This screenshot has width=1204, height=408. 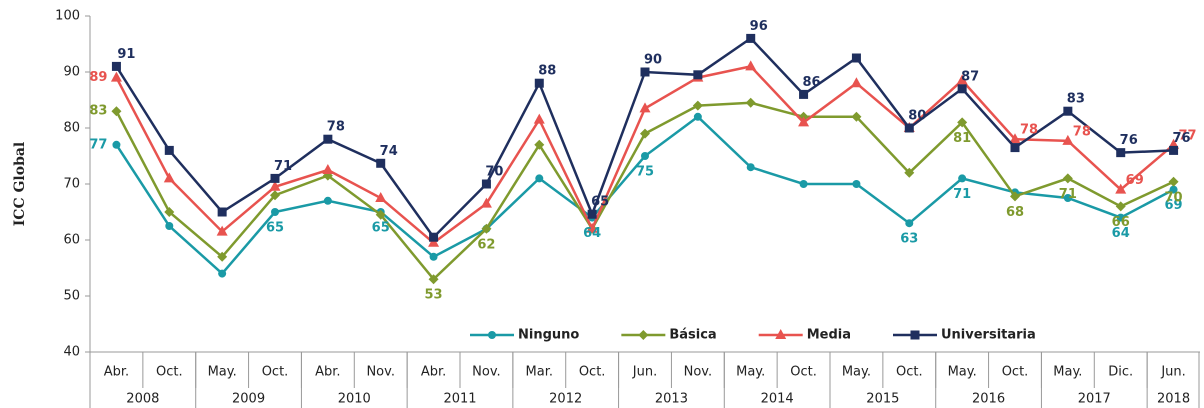 I want to click on y-tick-label: 50, so click(x=71, y=296).